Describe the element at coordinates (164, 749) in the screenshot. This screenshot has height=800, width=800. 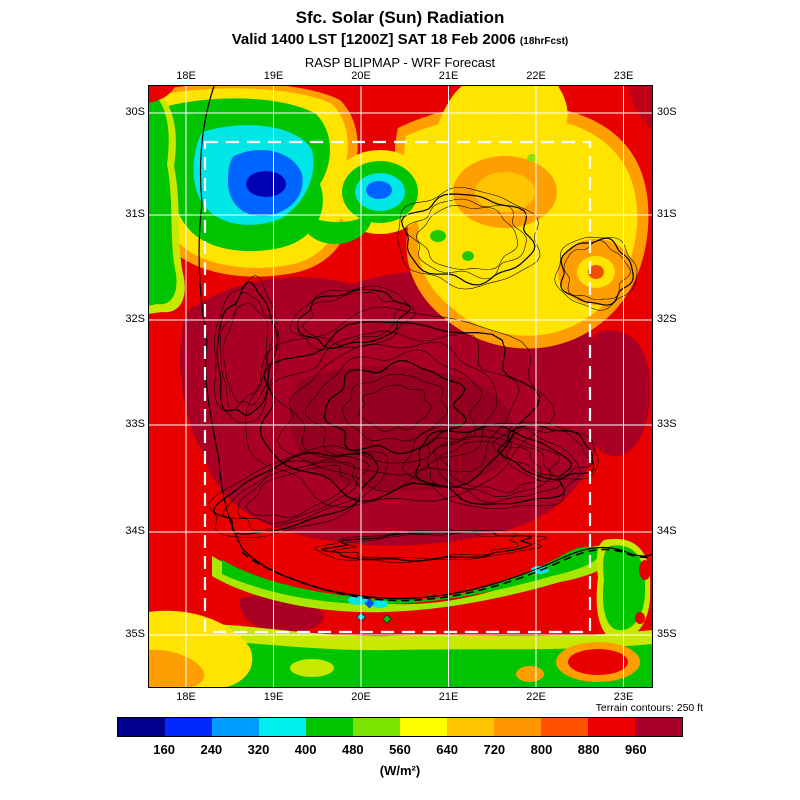
I see `colorbar-tick-label: 160` at that location.